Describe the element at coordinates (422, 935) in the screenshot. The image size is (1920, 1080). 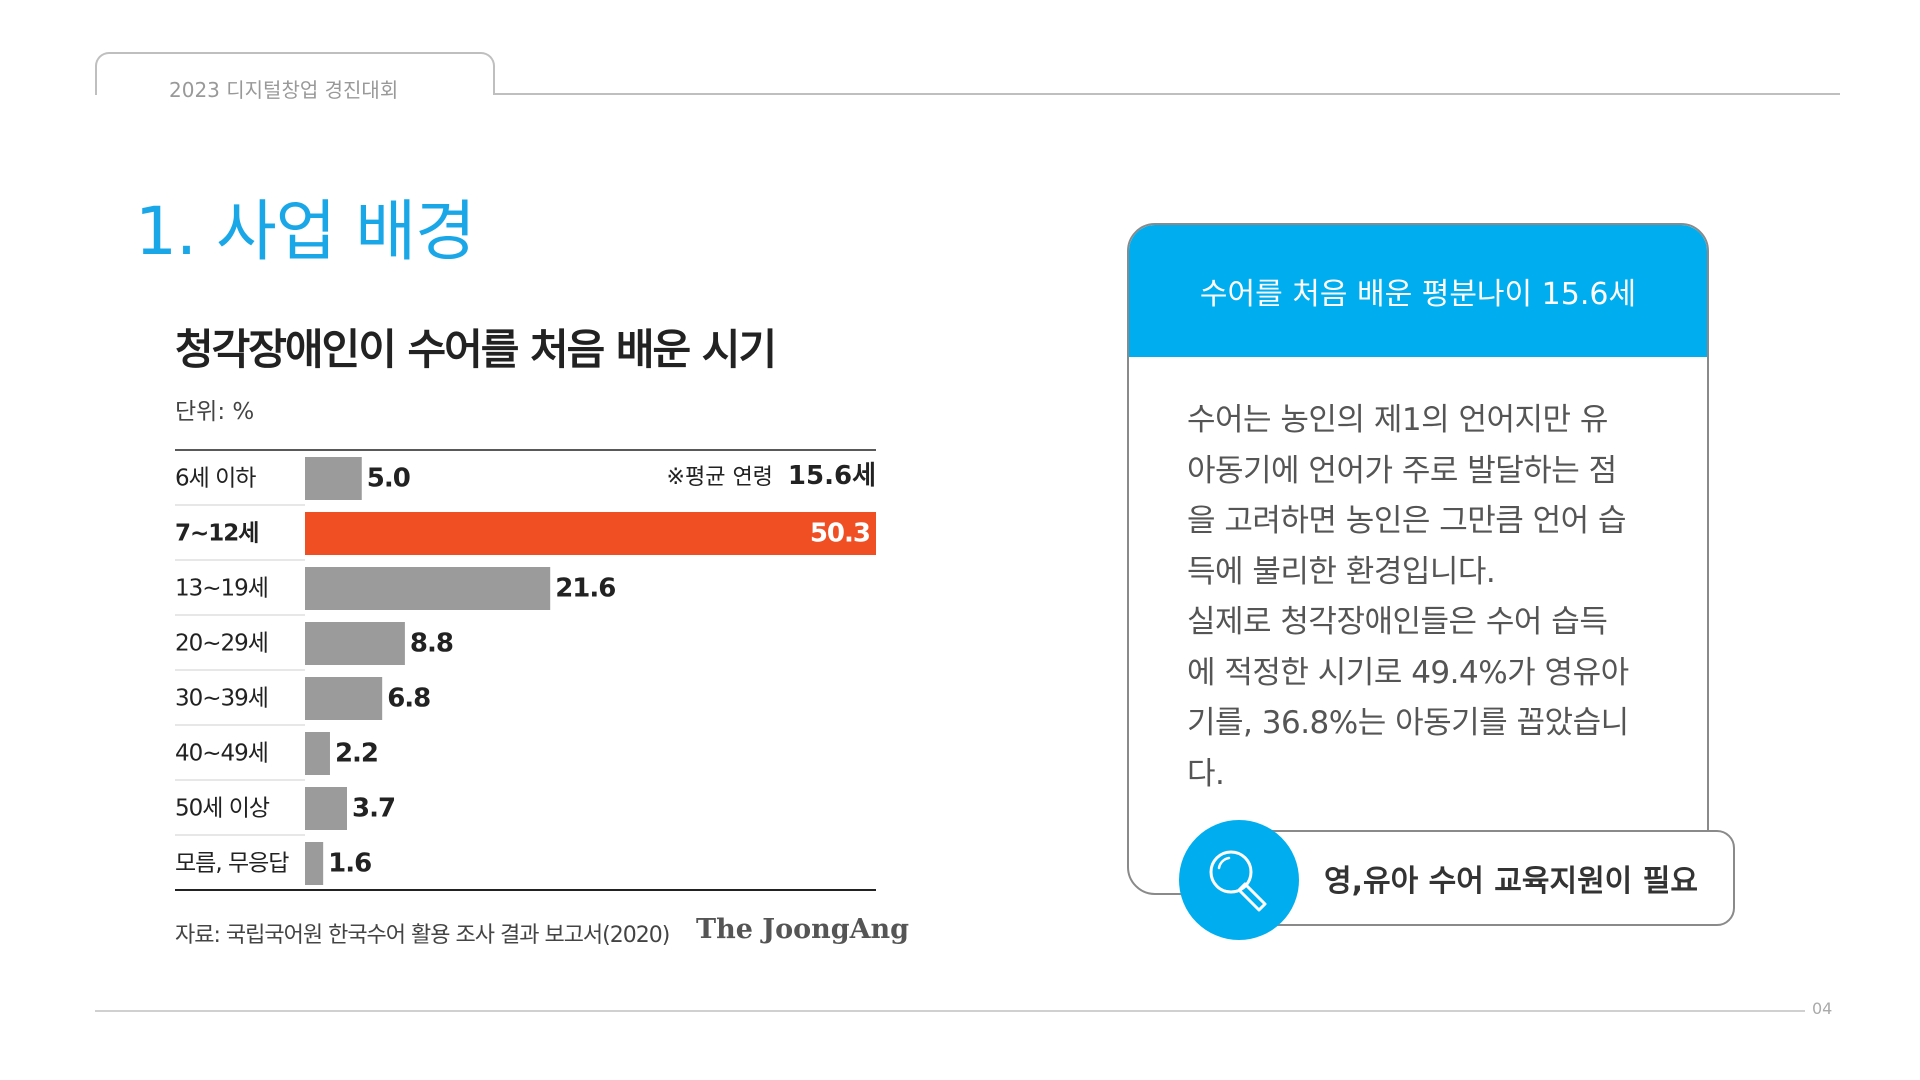
I see `chart-source: 자료: 국립국어원 한국수어 활용 조사 결과 보고서(2020)` at that location.